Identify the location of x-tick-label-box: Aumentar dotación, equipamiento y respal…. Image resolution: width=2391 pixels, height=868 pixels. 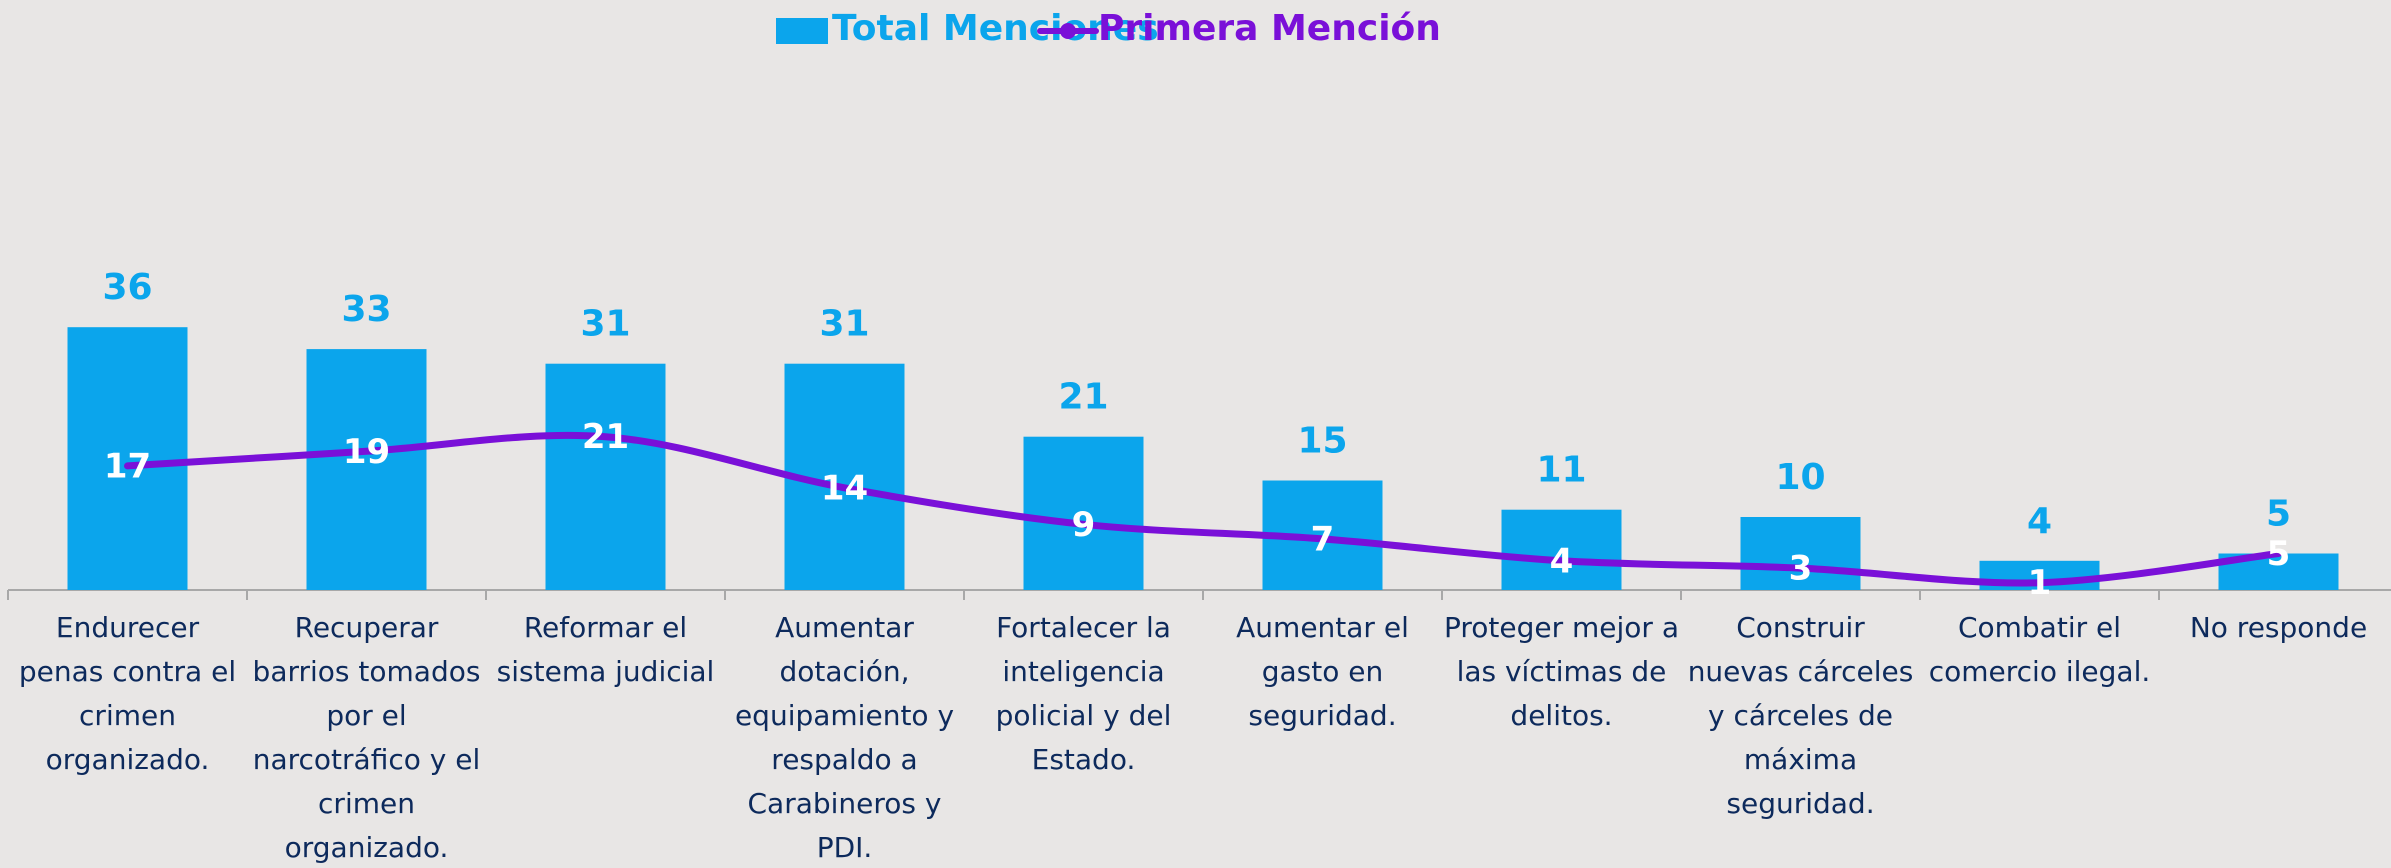
(844, 737).